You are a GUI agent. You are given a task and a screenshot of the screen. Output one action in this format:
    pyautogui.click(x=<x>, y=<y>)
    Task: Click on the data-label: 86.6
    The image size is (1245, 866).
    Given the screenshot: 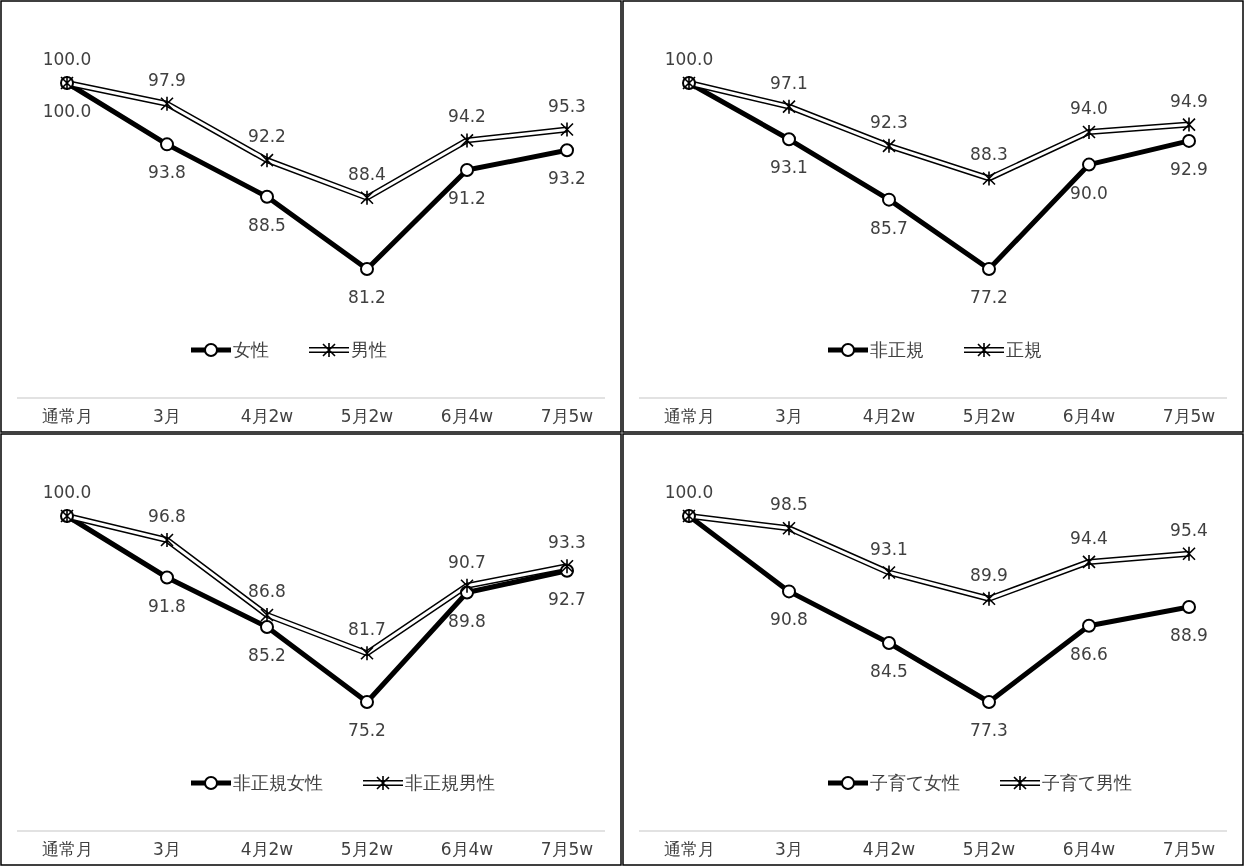 What is the action you would take?
    pyautogui.click(x=1089, y=653)
    